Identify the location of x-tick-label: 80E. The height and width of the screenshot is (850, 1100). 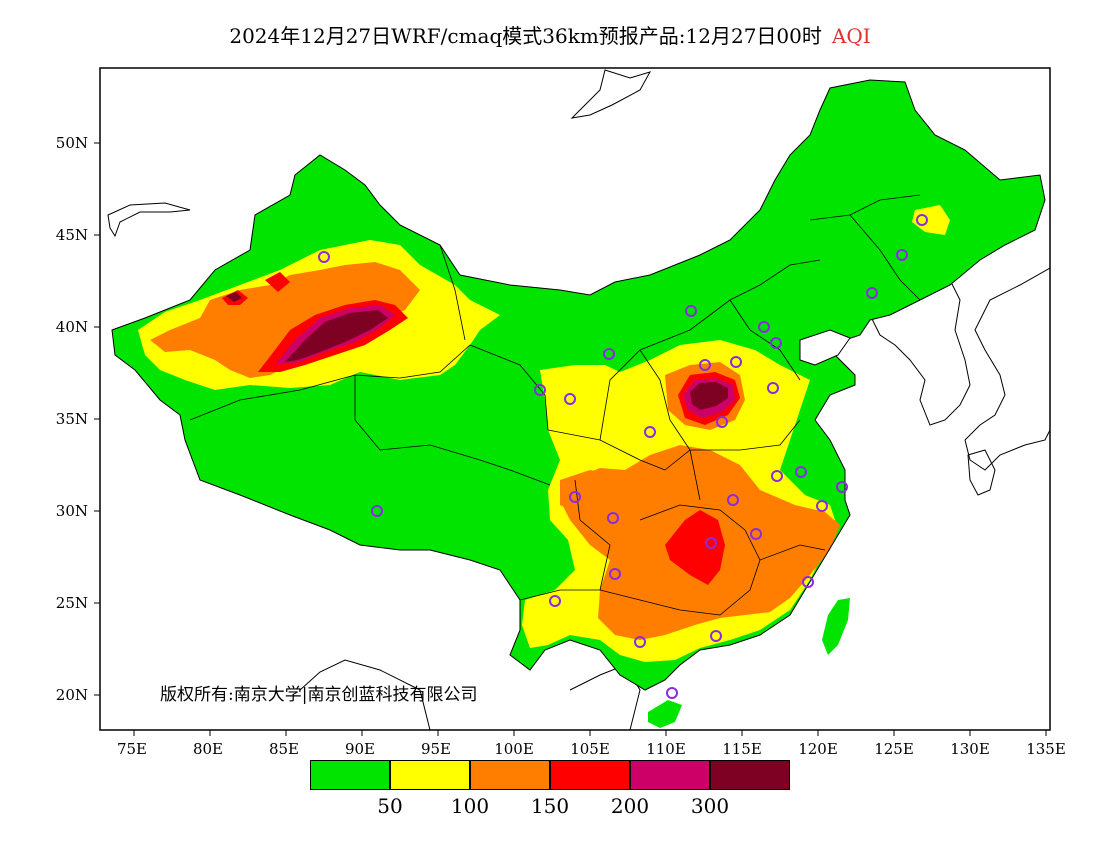
(208, 749).